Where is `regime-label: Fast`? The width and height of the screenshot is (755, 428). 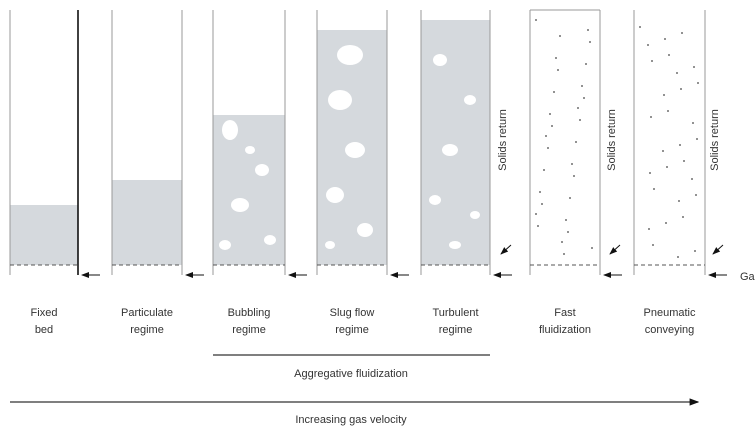 regime-label: Fast is located at coordinates (564, 313).